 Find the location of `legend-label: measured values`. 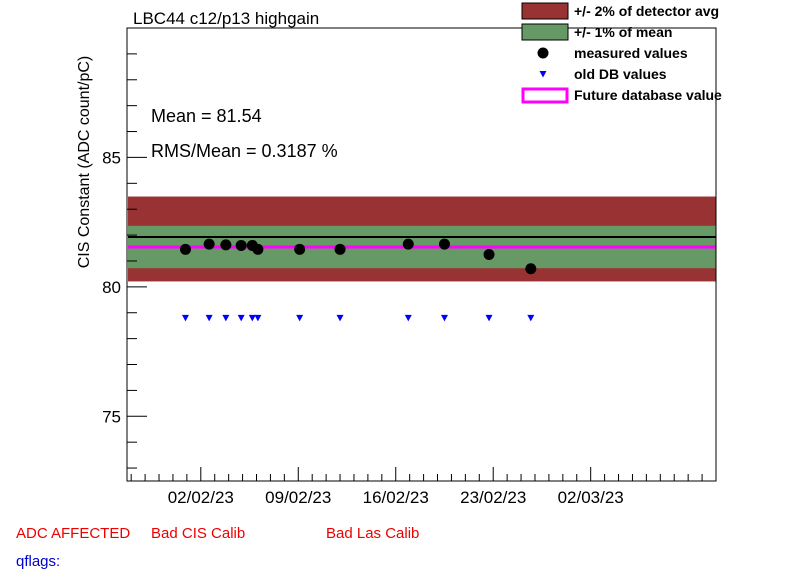

legend-label: measured values is located at coordinates (631, 53).